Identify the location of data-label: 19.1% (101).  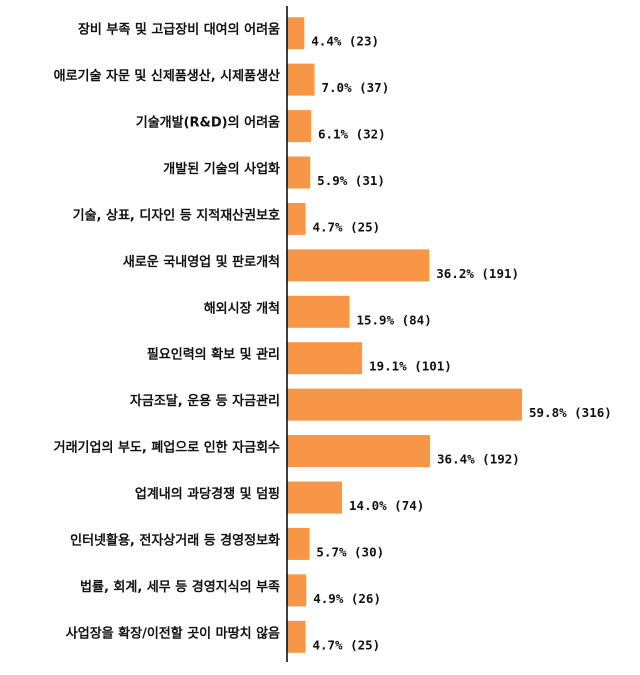
(410, 366).